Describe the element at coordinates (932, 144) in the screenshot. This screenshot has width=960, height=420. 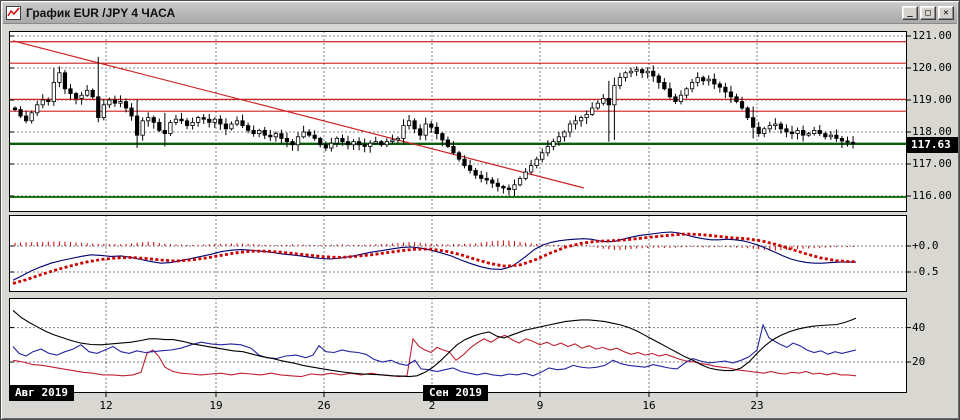
I see `current-price-badge: 117.63` at that location.